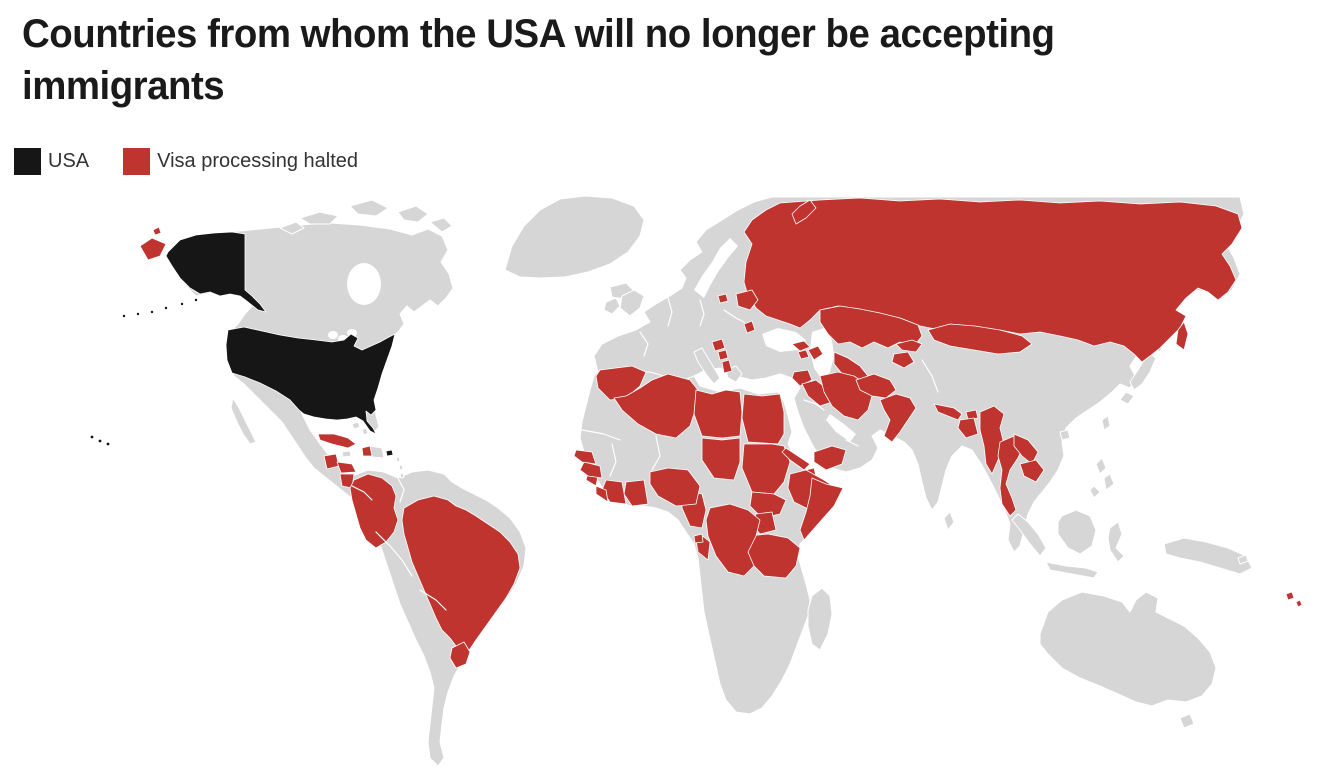 Image resolution: width=1320 pixels, height=771 pixels. I want to click on country-sudan, so click(766, 469).